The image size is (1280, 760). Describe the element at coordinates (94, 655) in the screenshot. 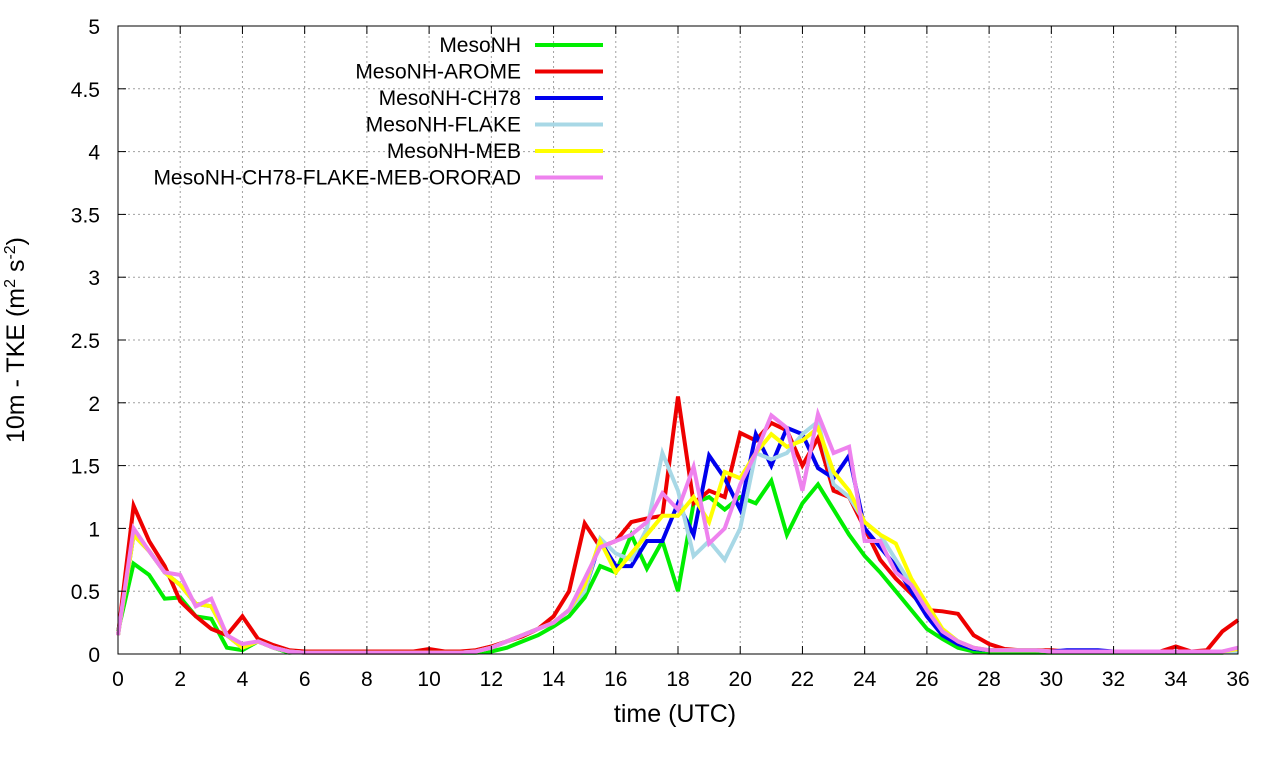

I see `y-tick-label: 0` at that location.